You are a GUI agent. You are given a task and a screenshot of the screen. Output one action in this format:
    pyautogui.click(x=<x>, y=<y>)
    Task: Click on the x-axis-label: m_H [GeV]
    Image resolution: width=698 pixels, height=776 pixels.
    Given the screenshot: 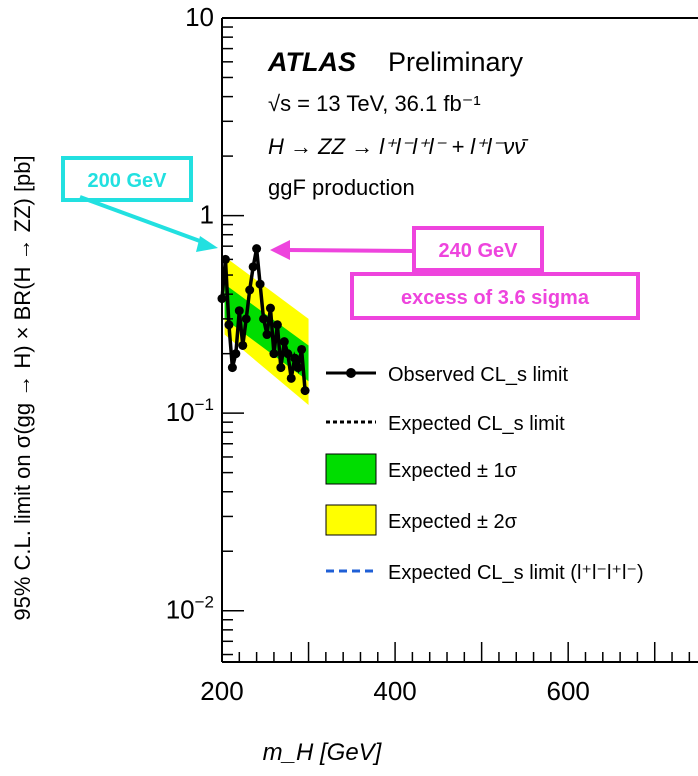 What is the action you would take?
    pyautogui.click(x=323, y=752)
    